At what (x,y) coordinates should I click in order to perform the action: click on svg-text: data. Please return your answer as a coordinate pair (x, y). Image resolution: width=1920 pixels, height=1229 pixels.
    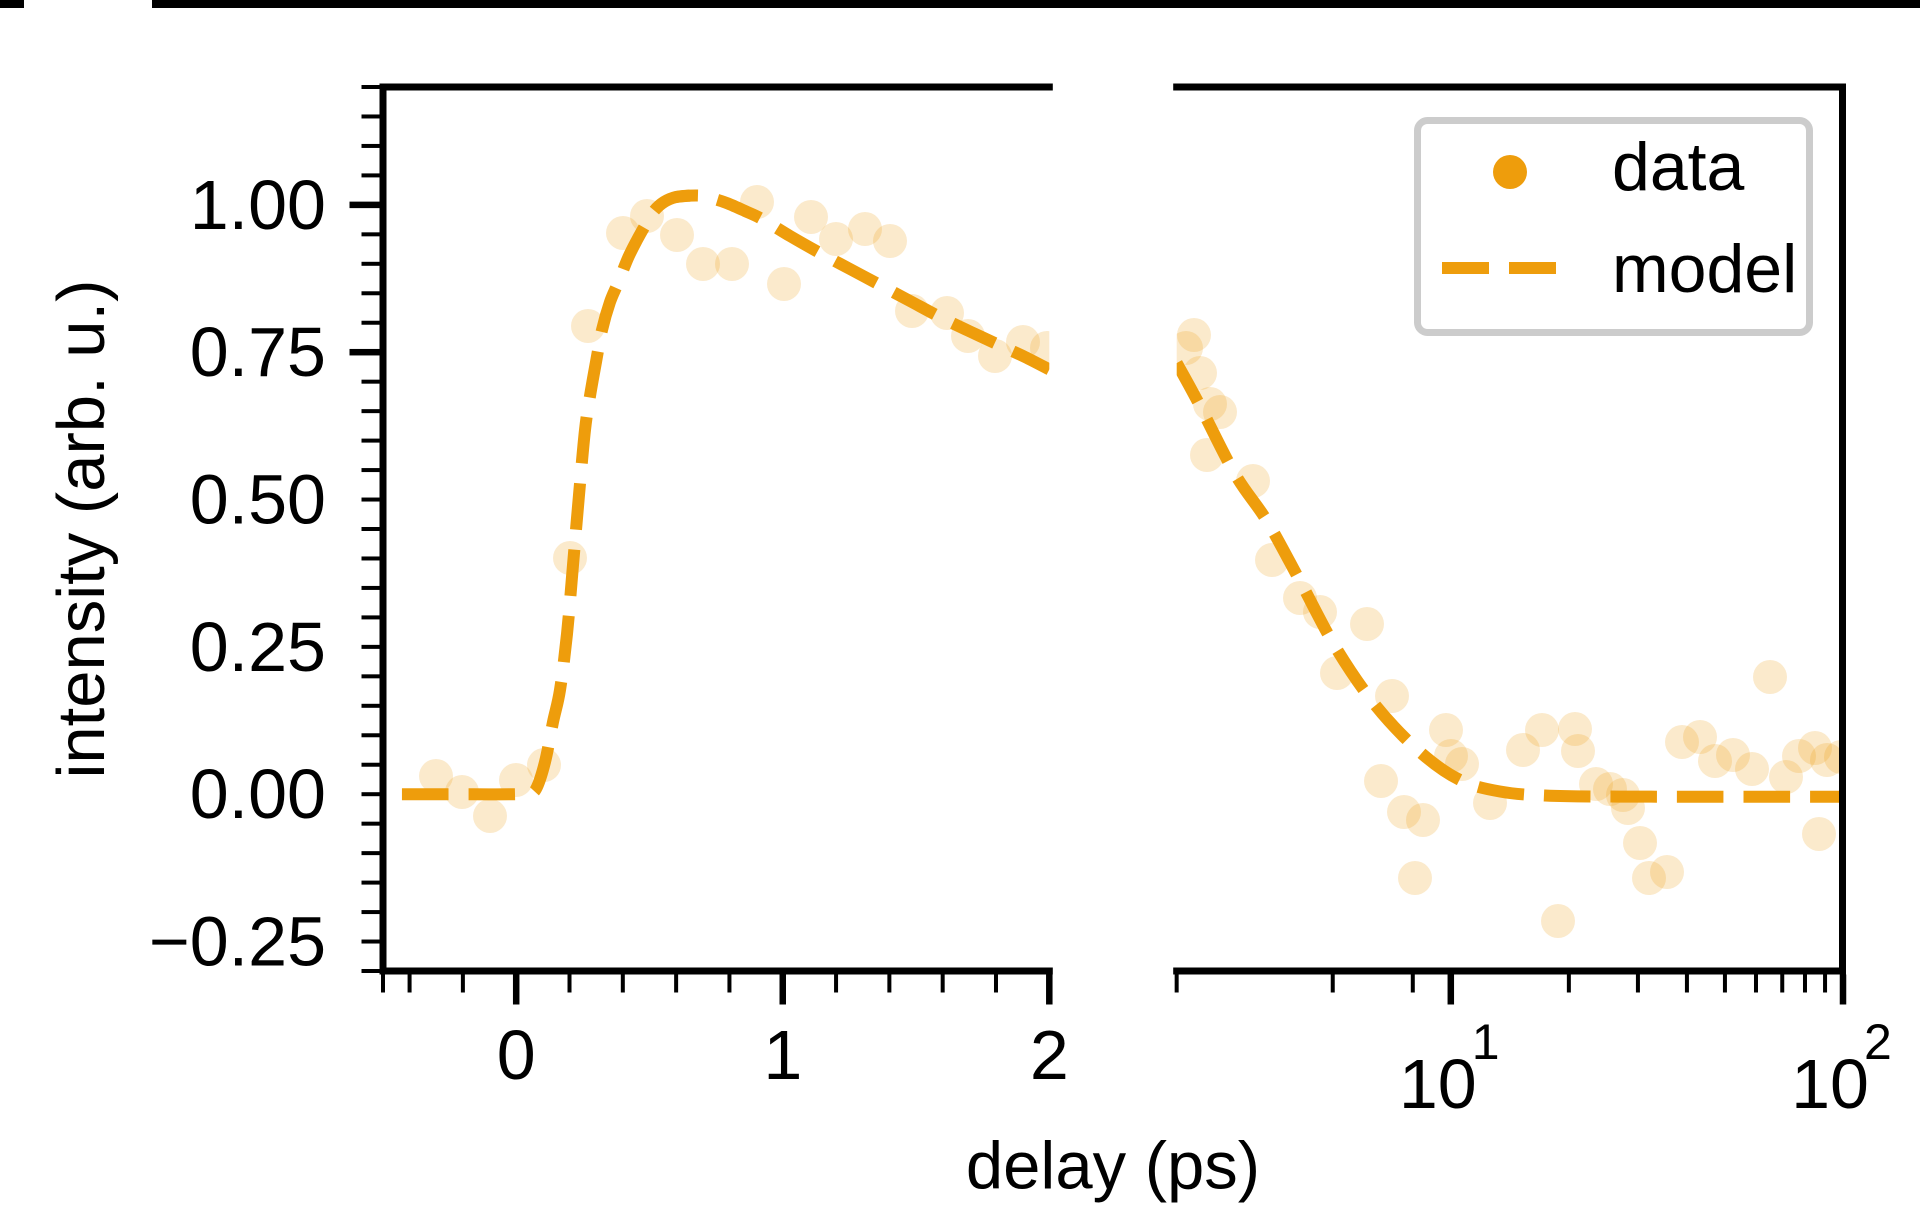
    Looking at the image, I should click on (1678, 167).